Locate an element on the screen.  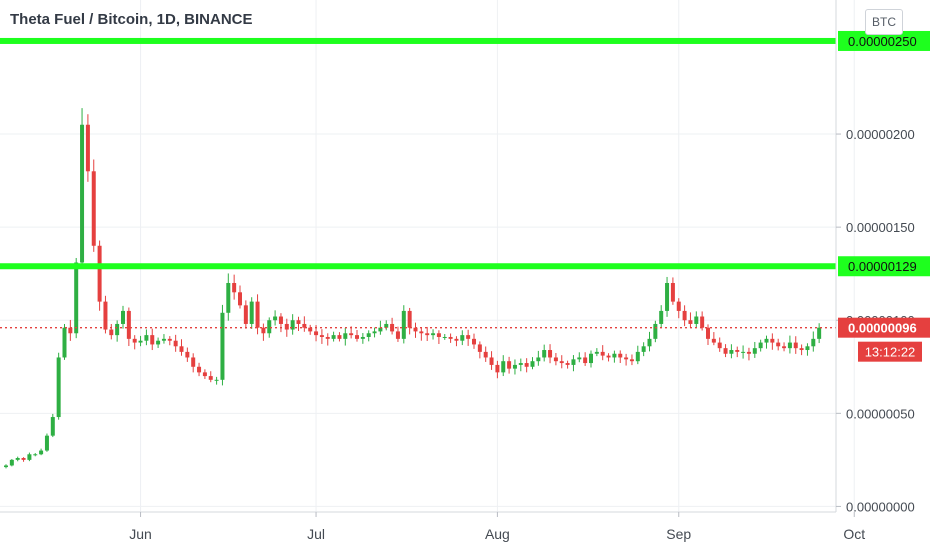
level-price-label-bg is located at coordinates (884, 40).